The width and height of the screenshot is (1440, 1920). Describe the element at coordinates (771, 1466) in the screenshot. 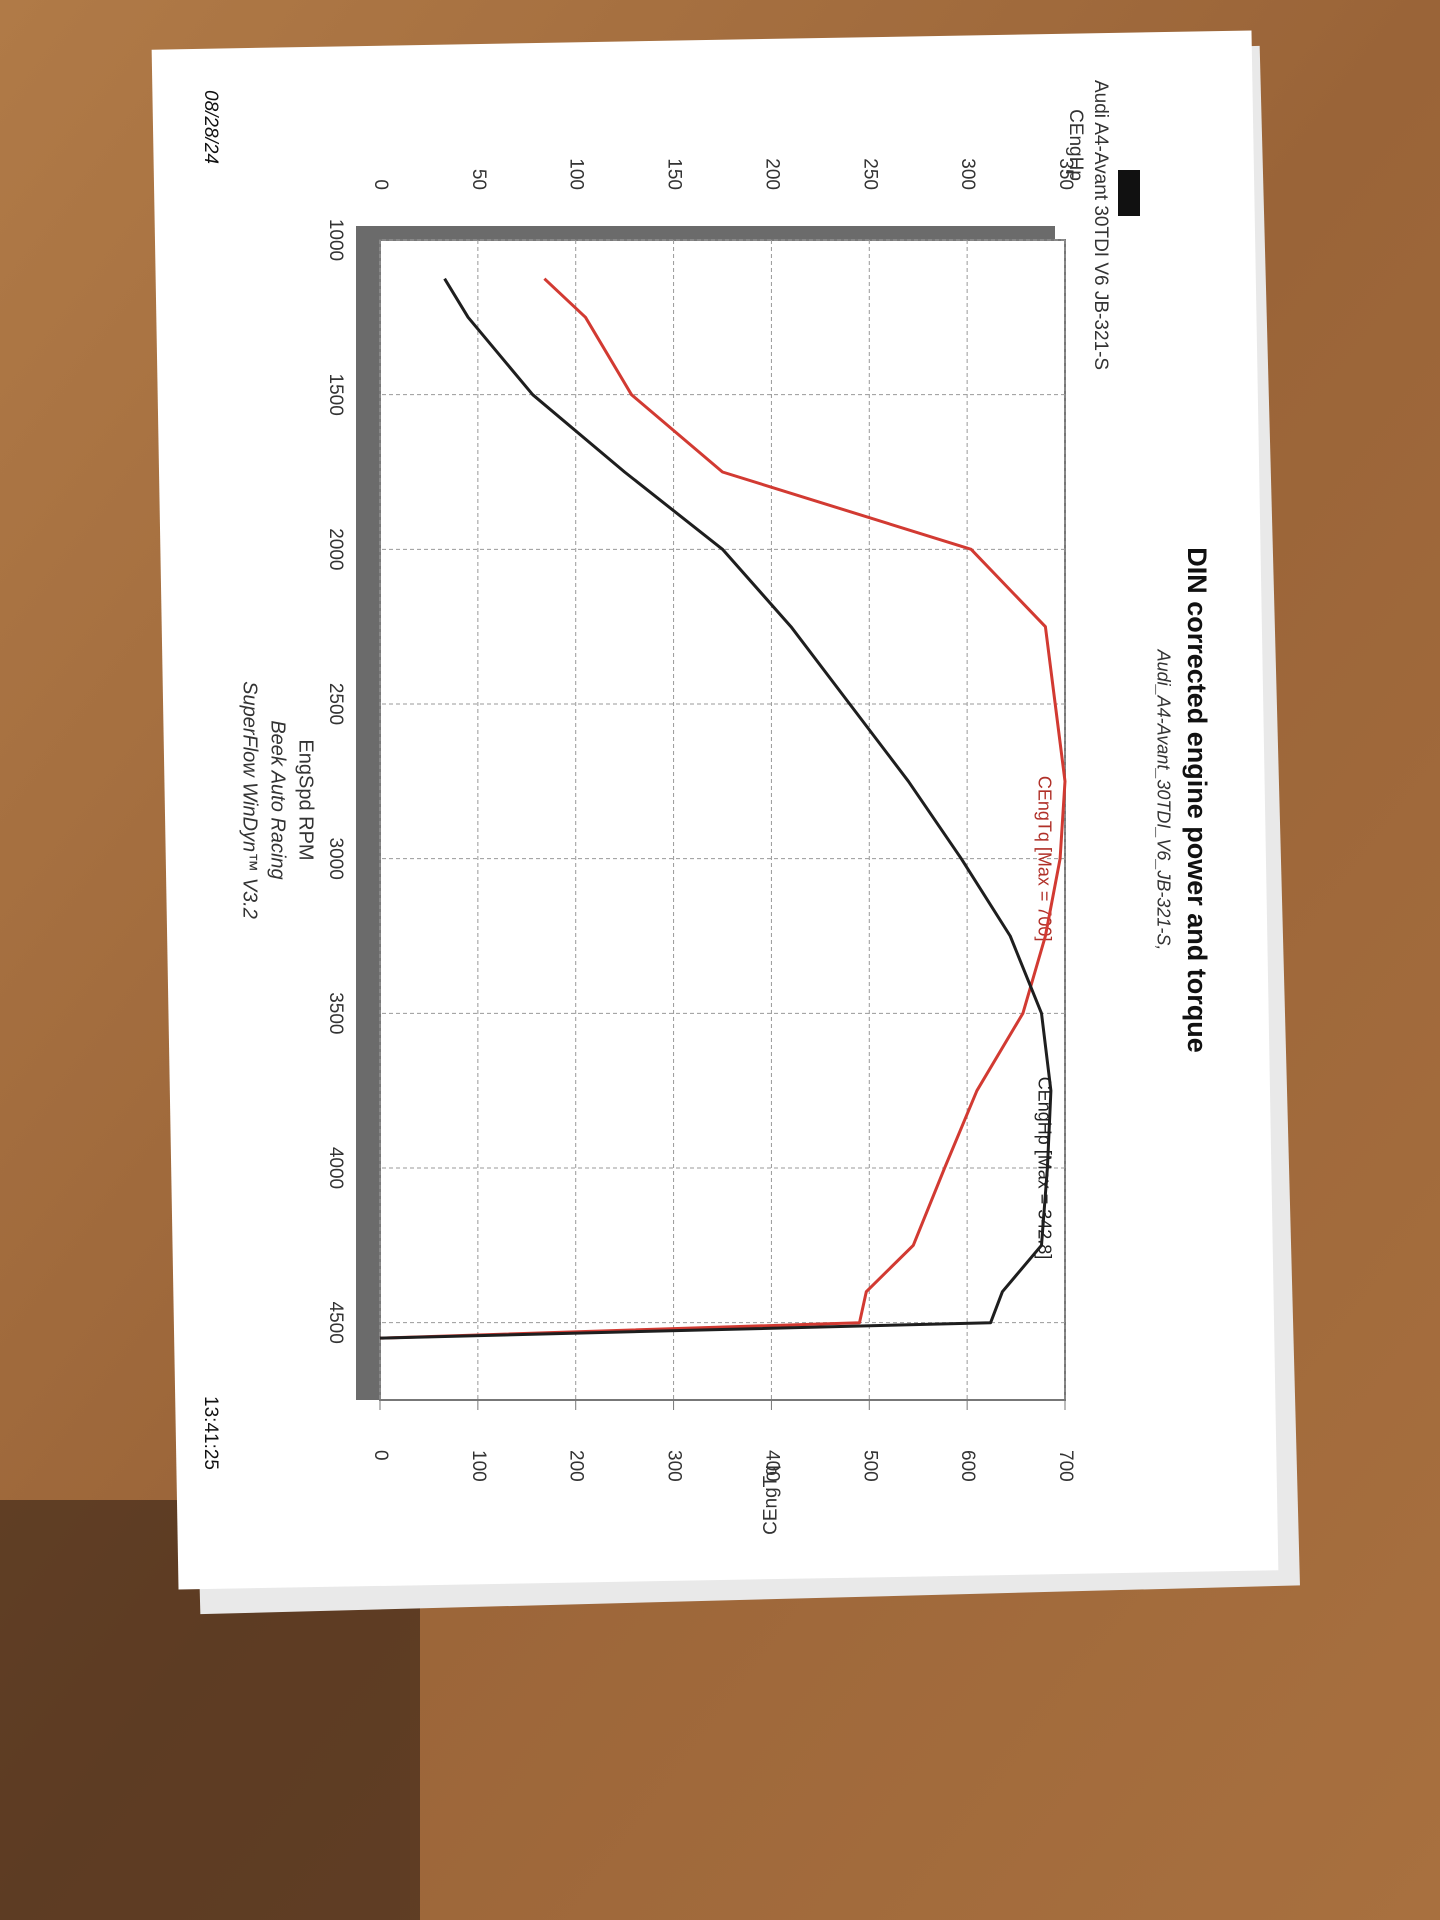

I see `y2-tick-label: 400` at that location.